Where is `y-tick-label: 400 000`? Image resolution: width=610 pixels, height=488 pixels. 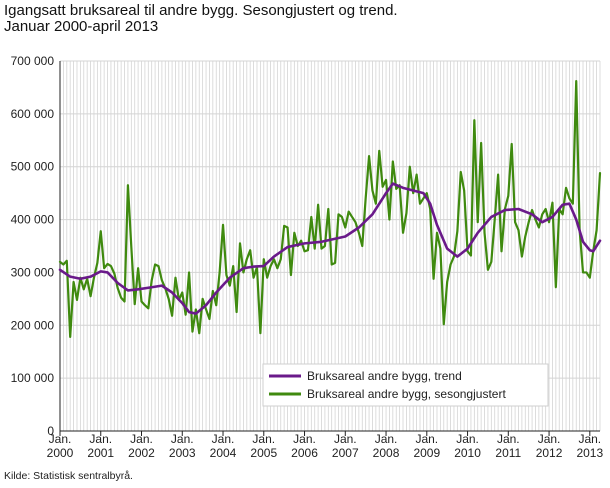
y-tick-label: 400 000 is located at coordinates (33, 220).